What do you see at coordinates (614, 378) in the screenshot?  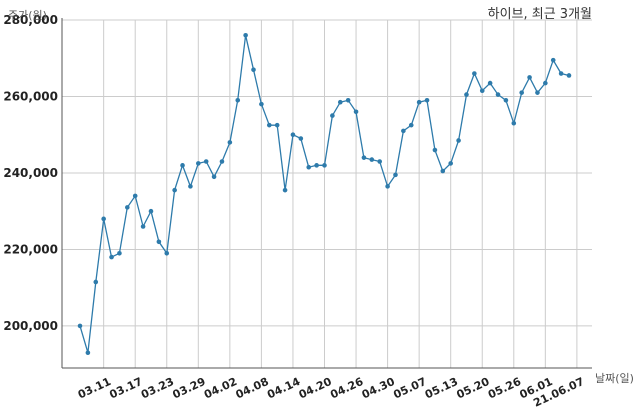 I see `x-axis-label: 날짜(일)` at bounding box center [614, 378].